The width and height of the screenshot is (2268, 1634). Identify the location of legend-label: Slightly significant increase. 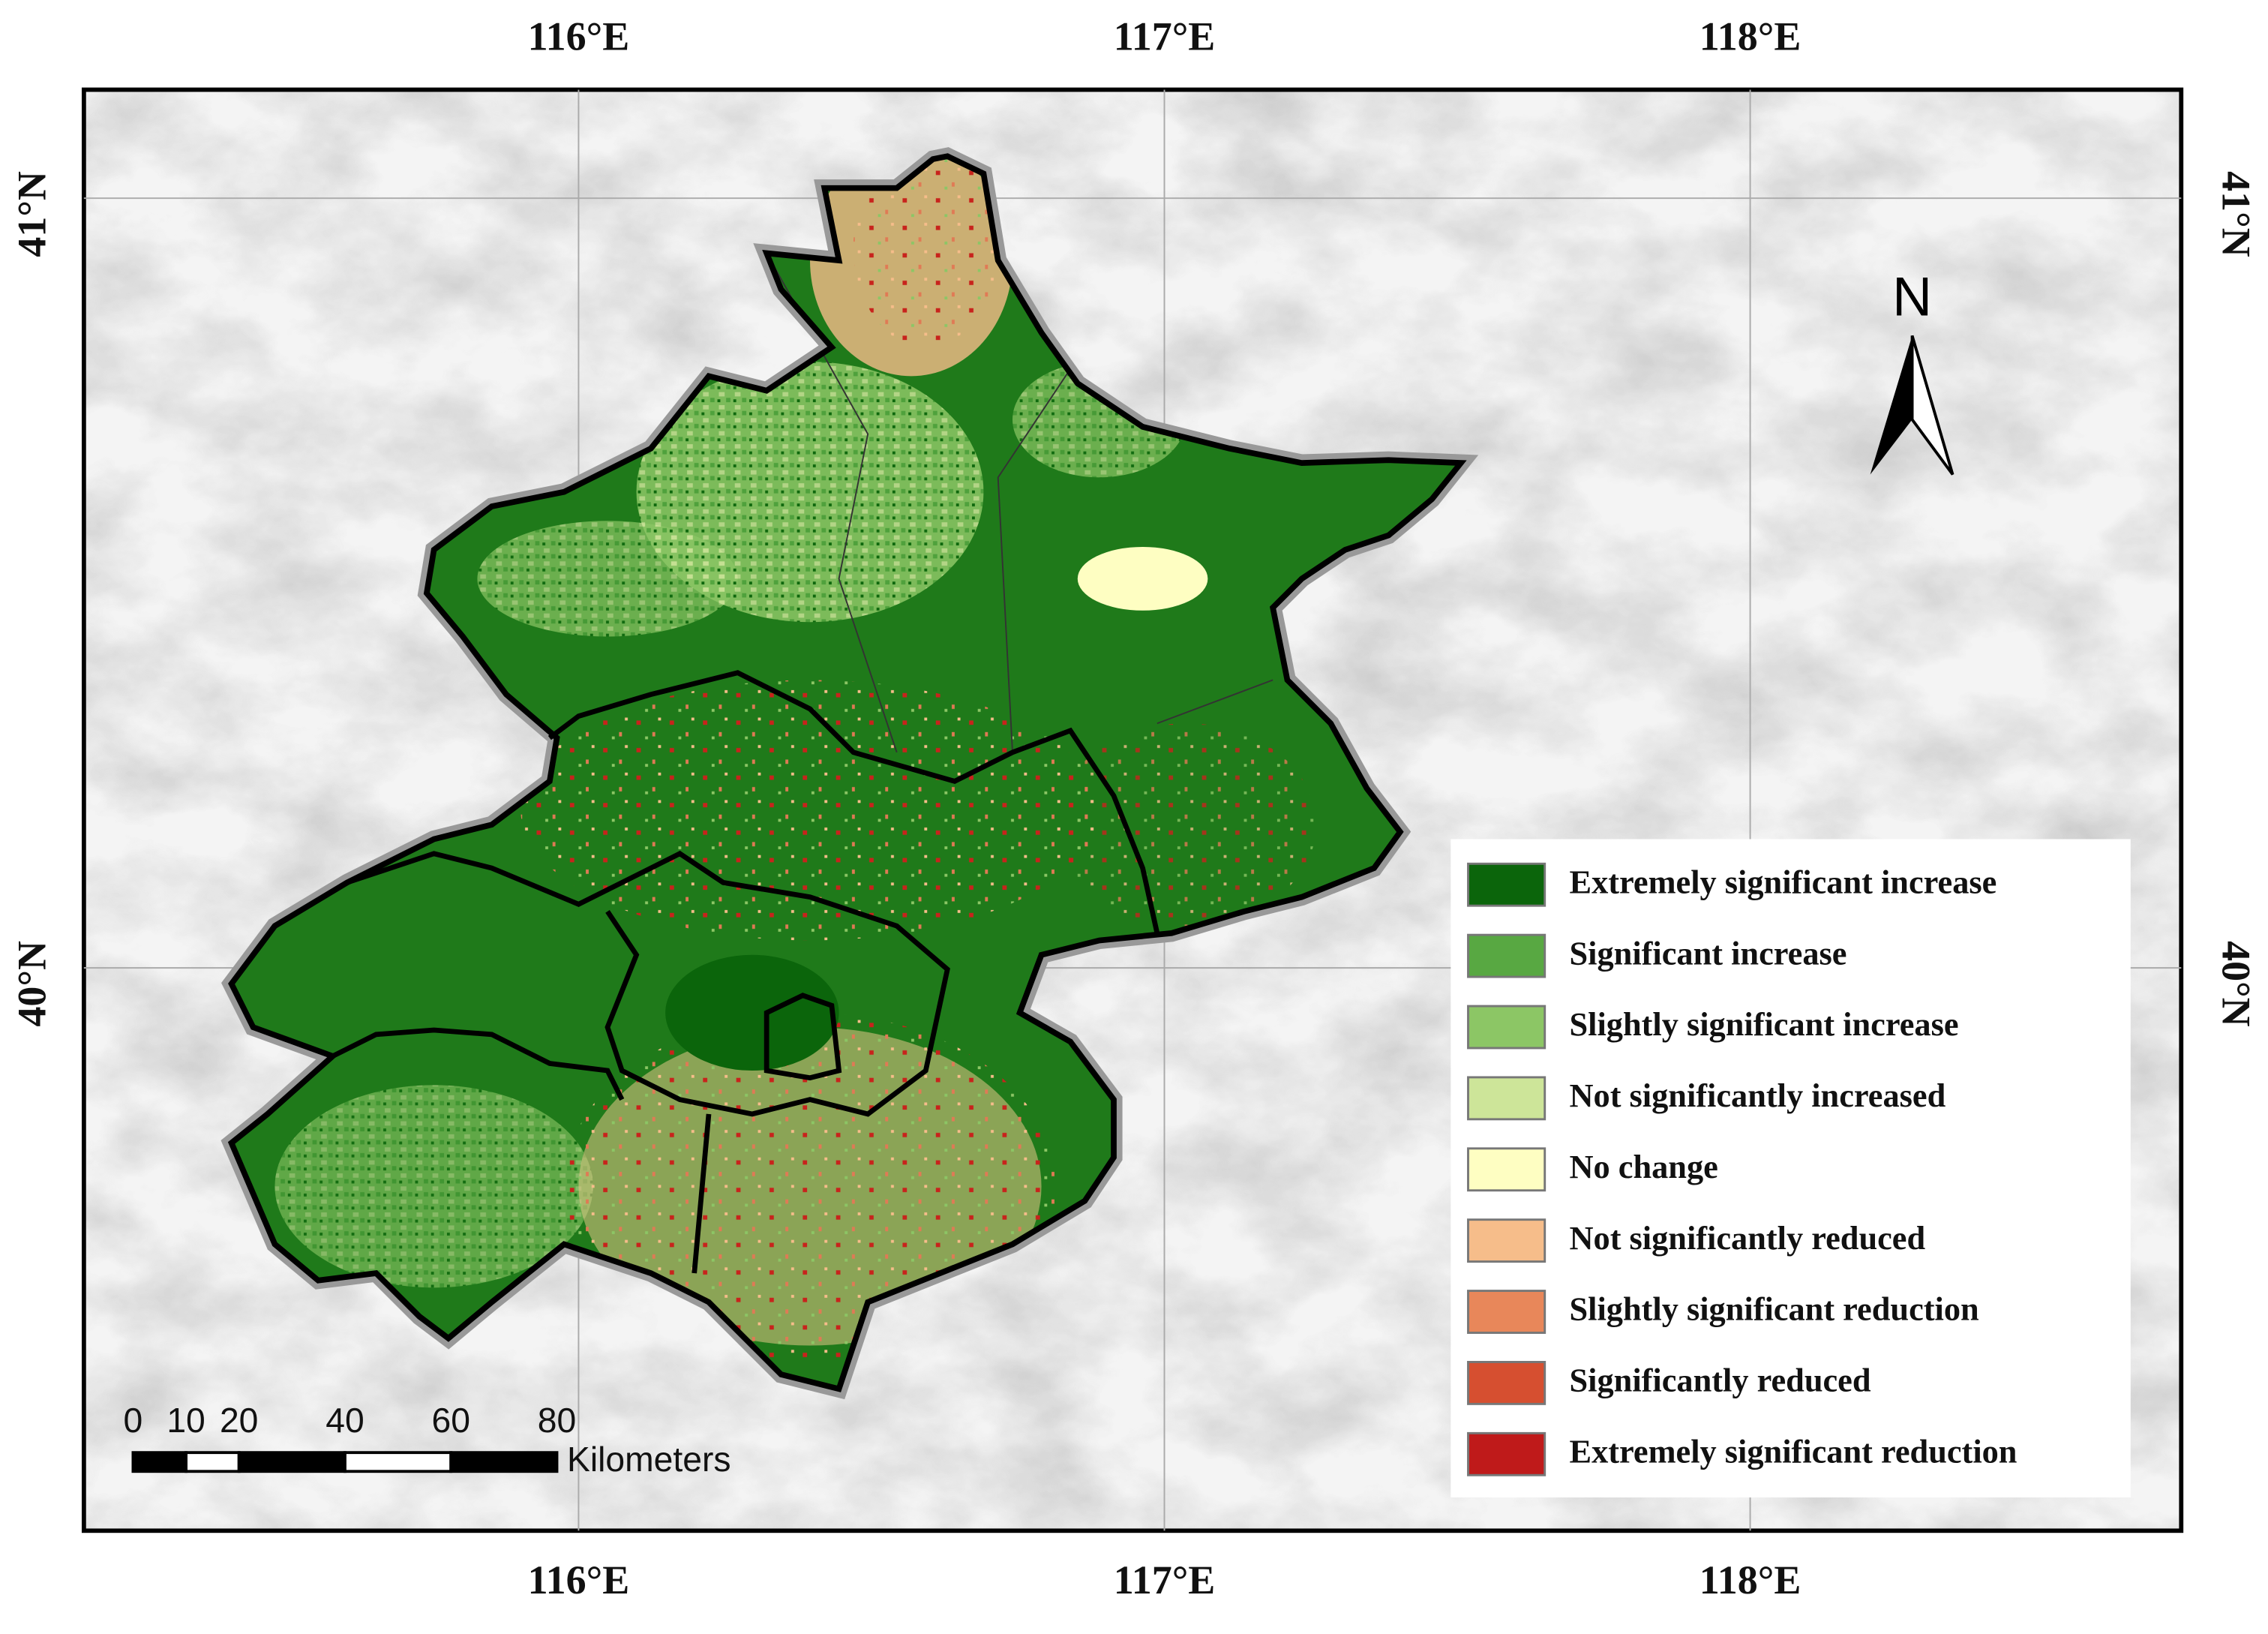
(1764, 1024).